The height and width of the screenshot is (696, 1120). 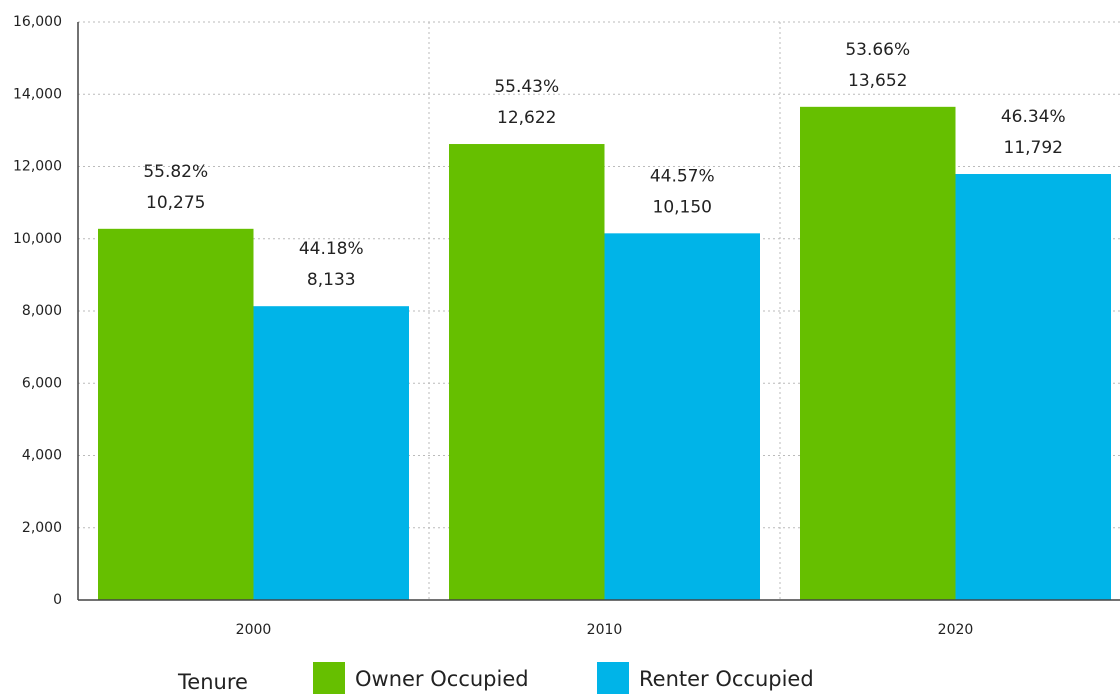 I want to click on percent-label: 53.66%, so click(x=877, y=50).